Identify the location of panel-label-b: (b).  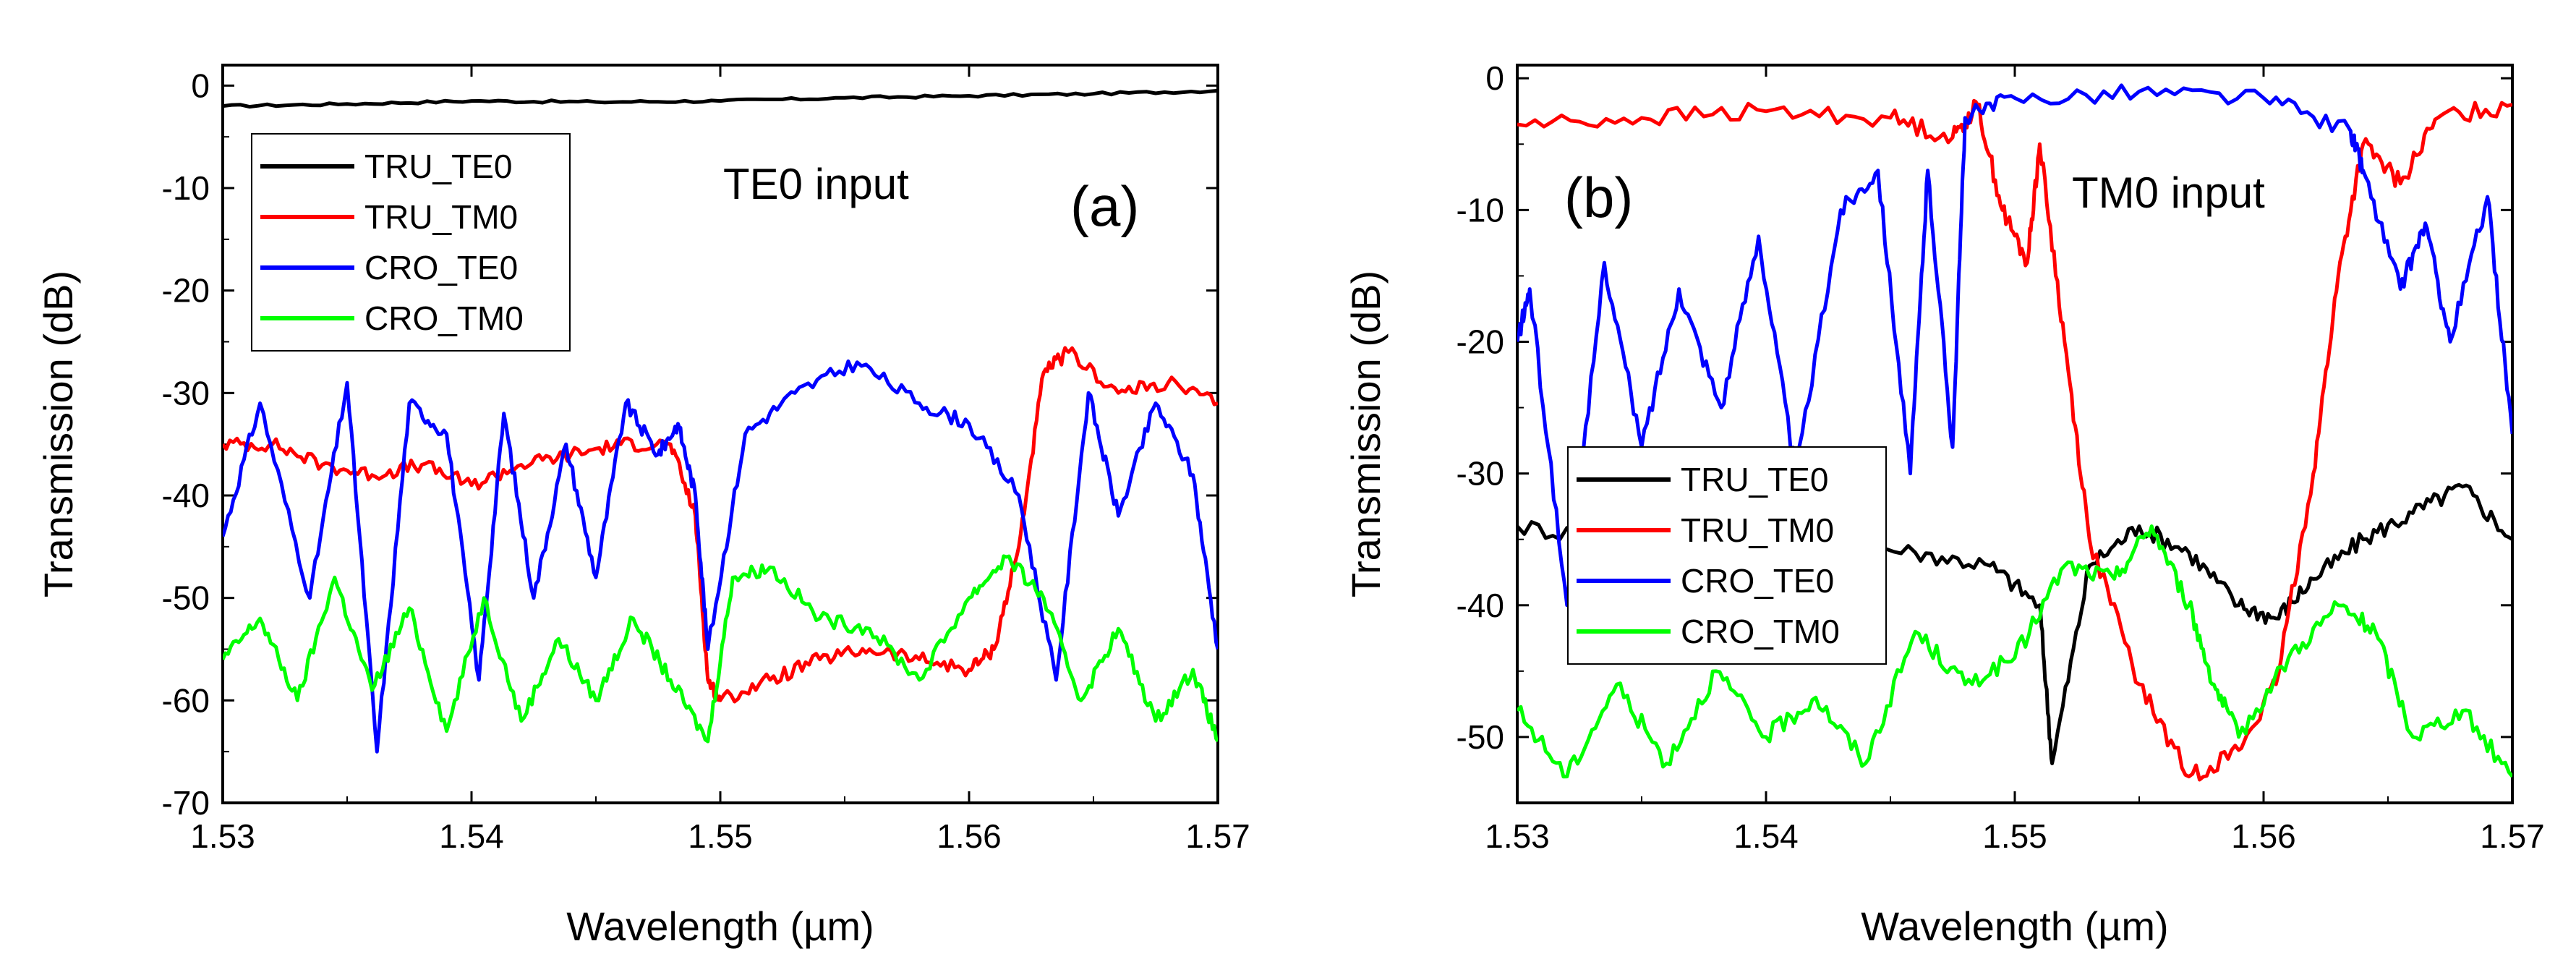
(1598, 197).